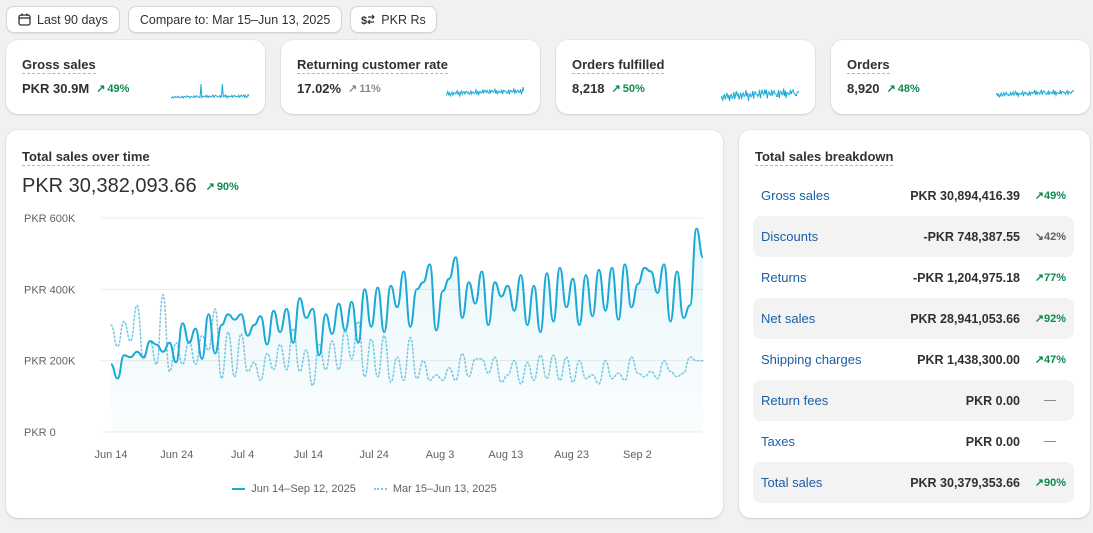  Describe the element at coordinates (795, 400) in the screenshot. I see `breakdown-label: Return fees` at that location.